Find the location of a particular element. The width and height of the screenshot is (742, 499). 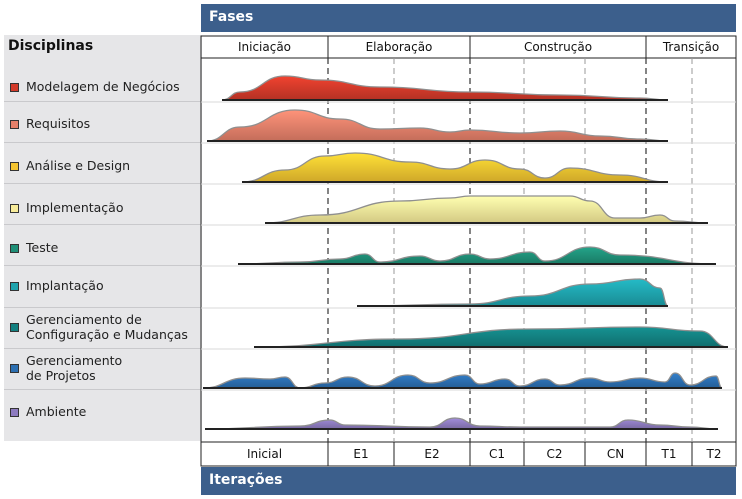

discipline-name-line: Teste is located at coordinates (42, 247).